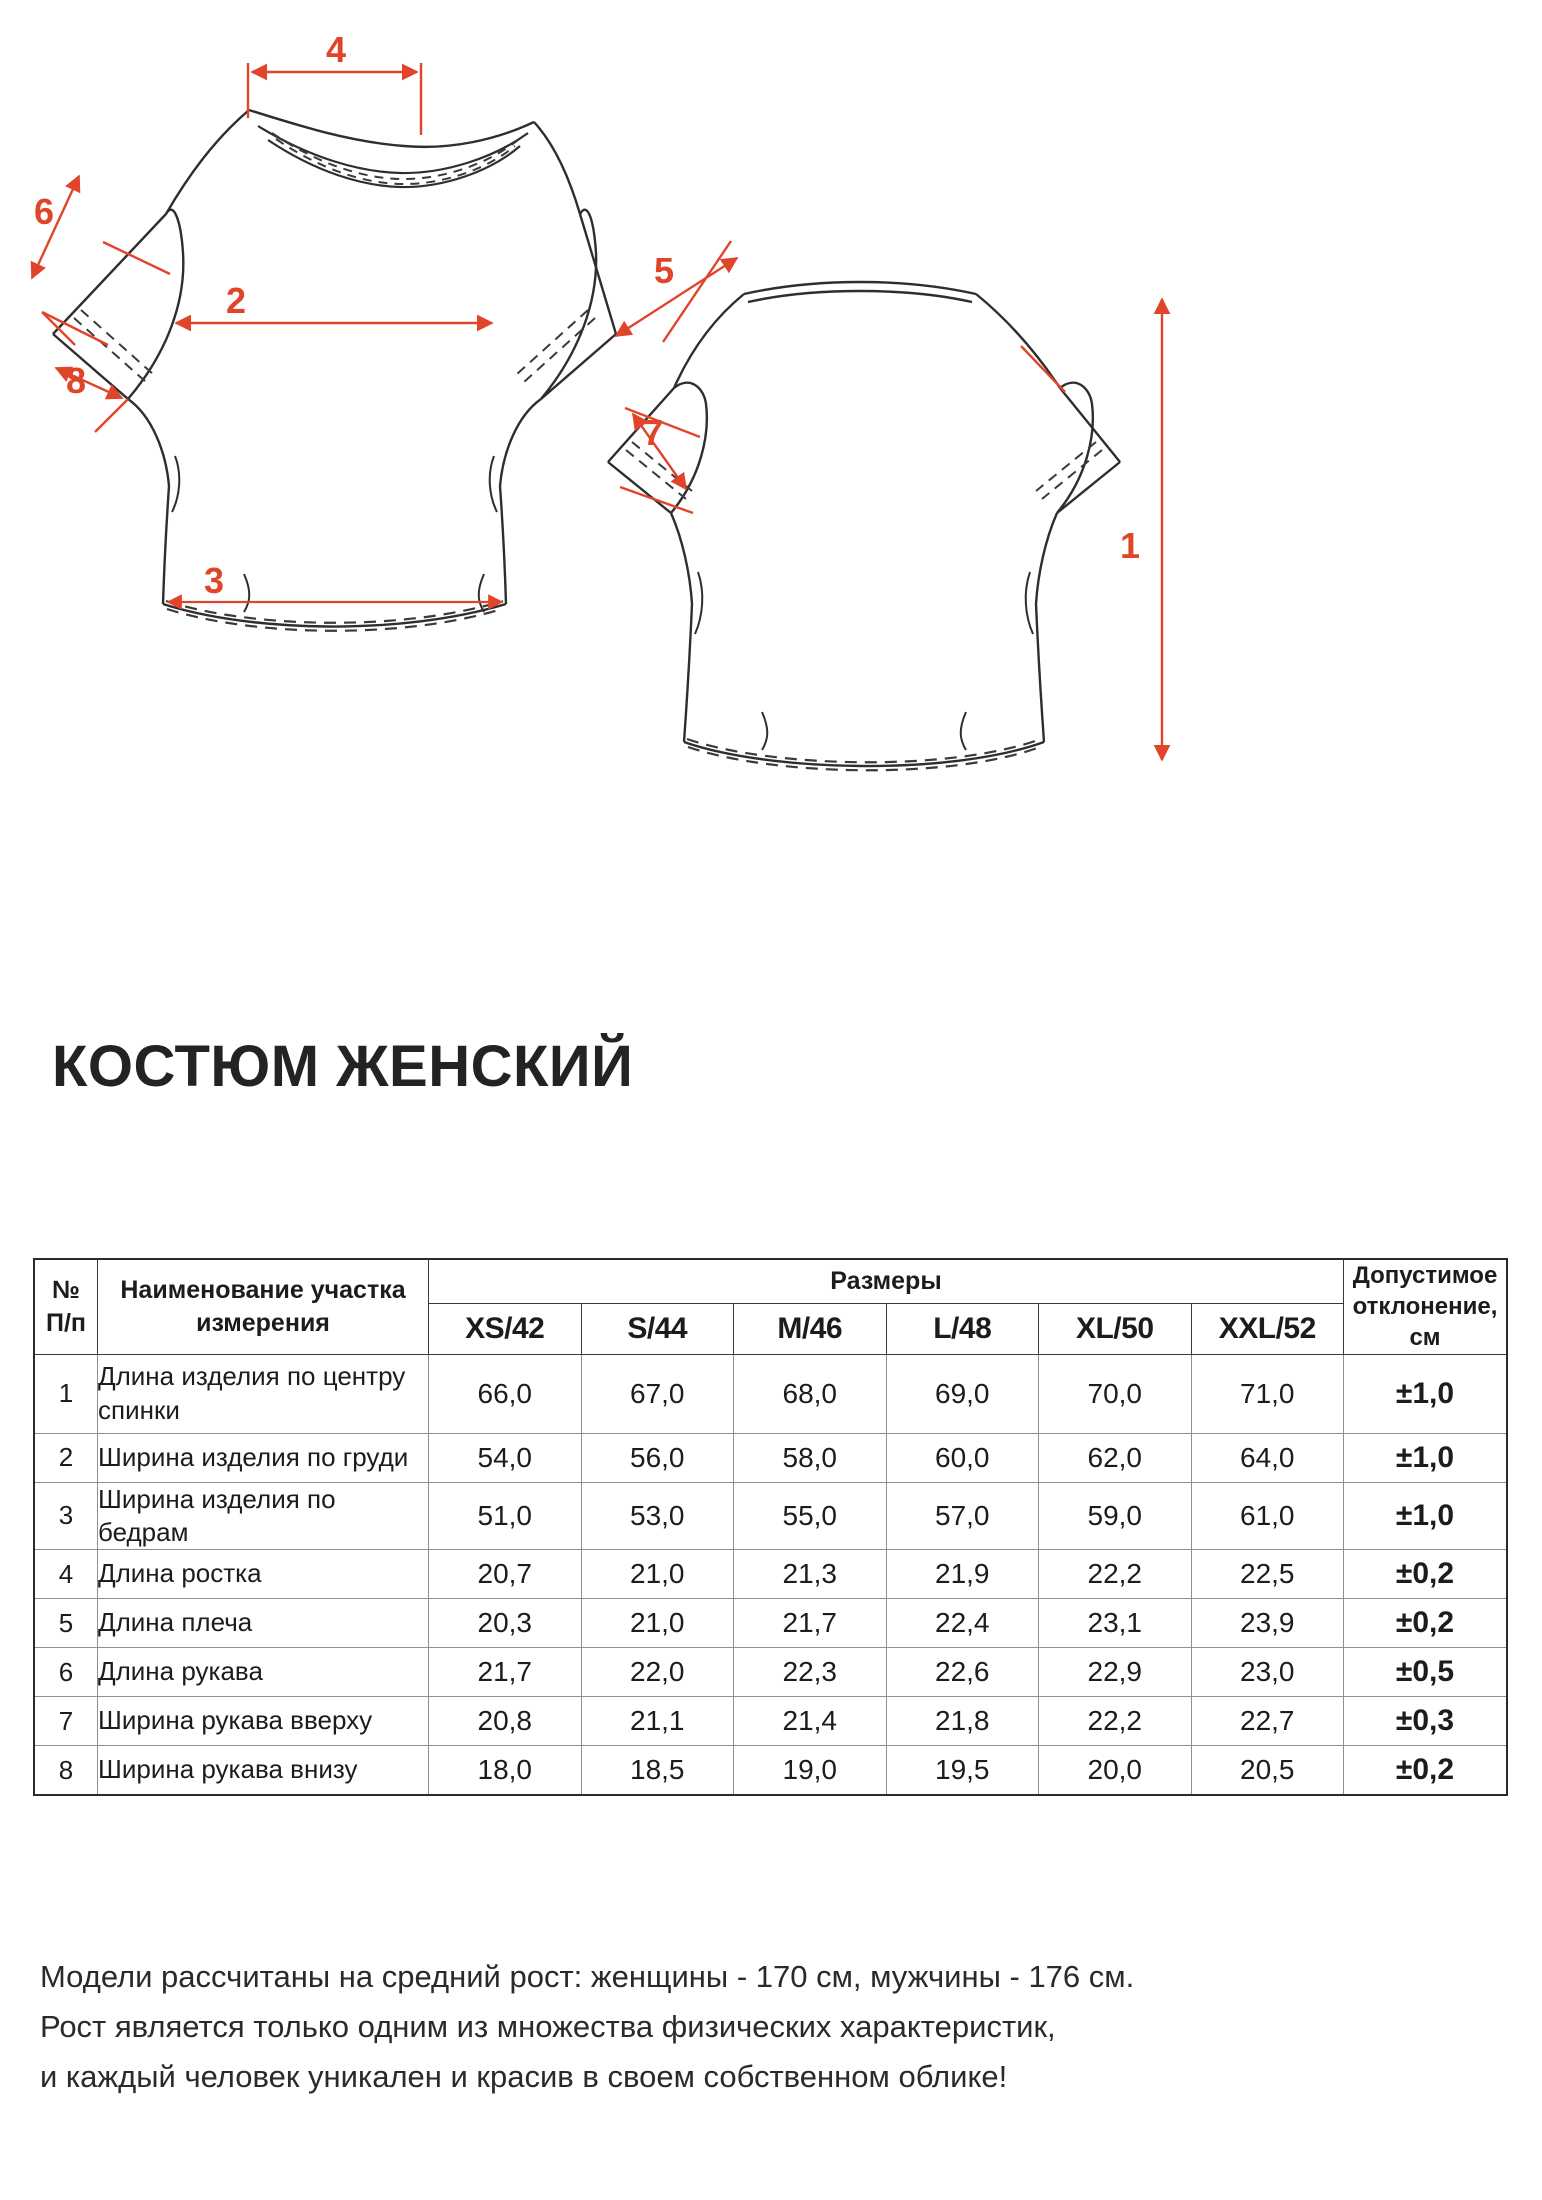 This screenshot has width=1542, height=2200. What do you see at coordinates (657, 1516) in the screenshot?
I see `row-value-s: 53,0` at bounding box center [657, 1516].